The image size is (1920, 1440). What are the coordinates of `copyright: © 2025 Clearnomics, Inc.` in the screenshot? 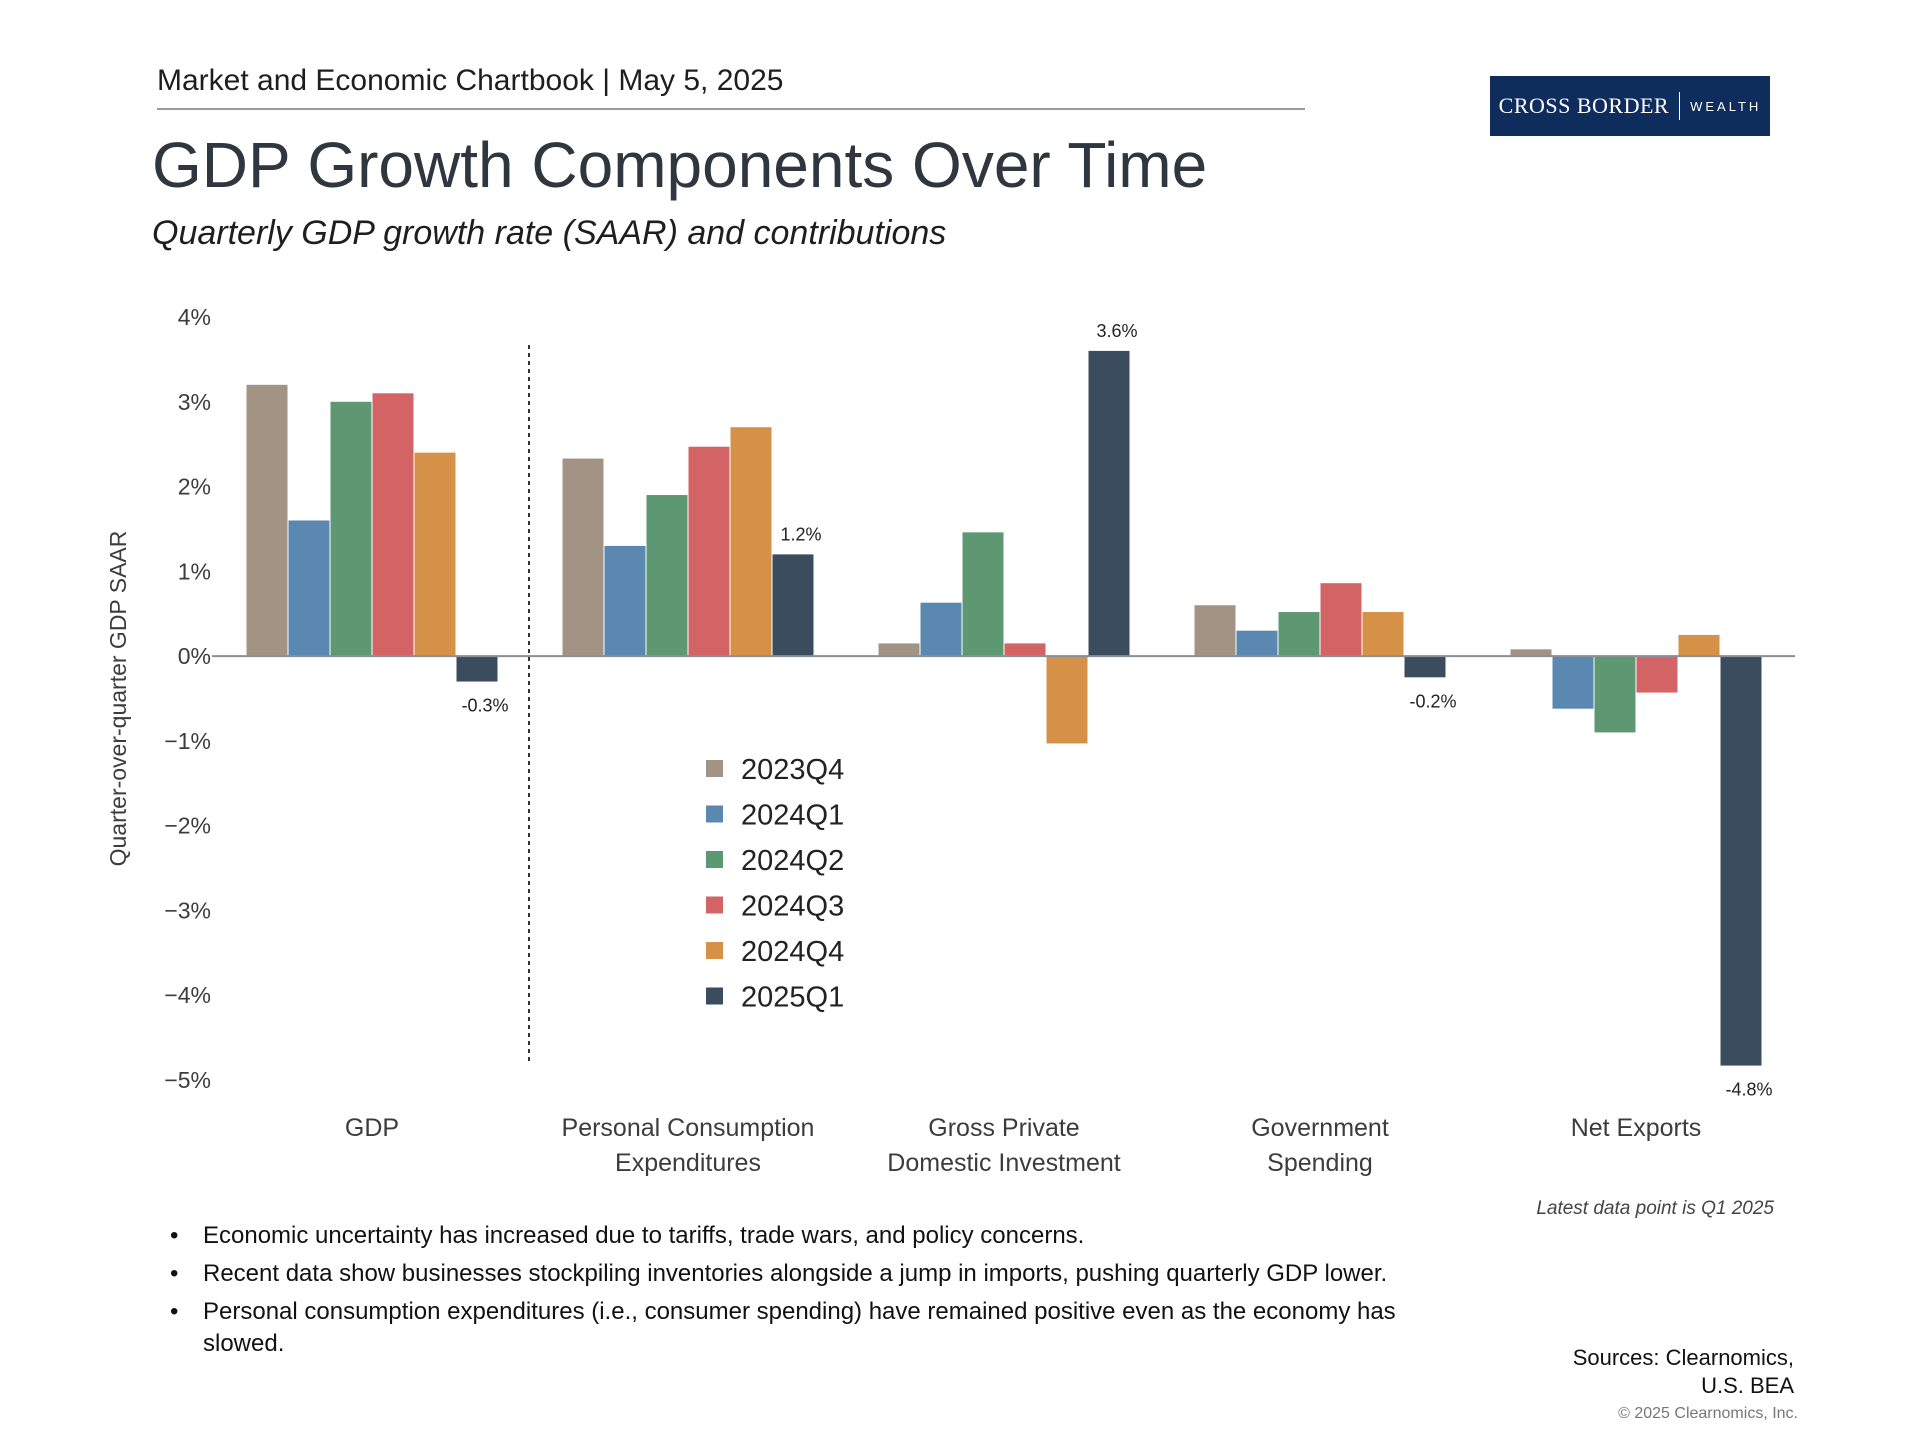 It's located at (1708, 1413).